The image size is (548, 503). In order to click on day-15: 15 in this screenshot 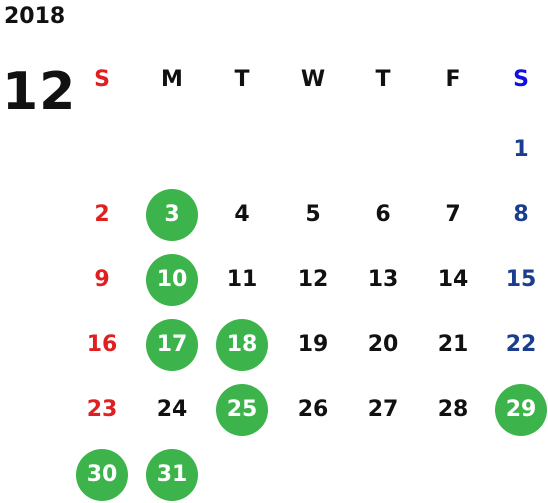, I will do `click(521, 279)`.